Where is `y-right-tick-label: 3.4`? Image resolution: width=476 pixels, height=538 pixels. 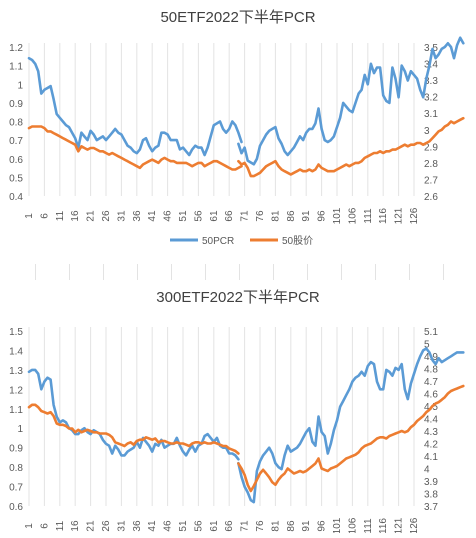
y-right-tick-label: 3.4 is located at coordinates (431, 65).